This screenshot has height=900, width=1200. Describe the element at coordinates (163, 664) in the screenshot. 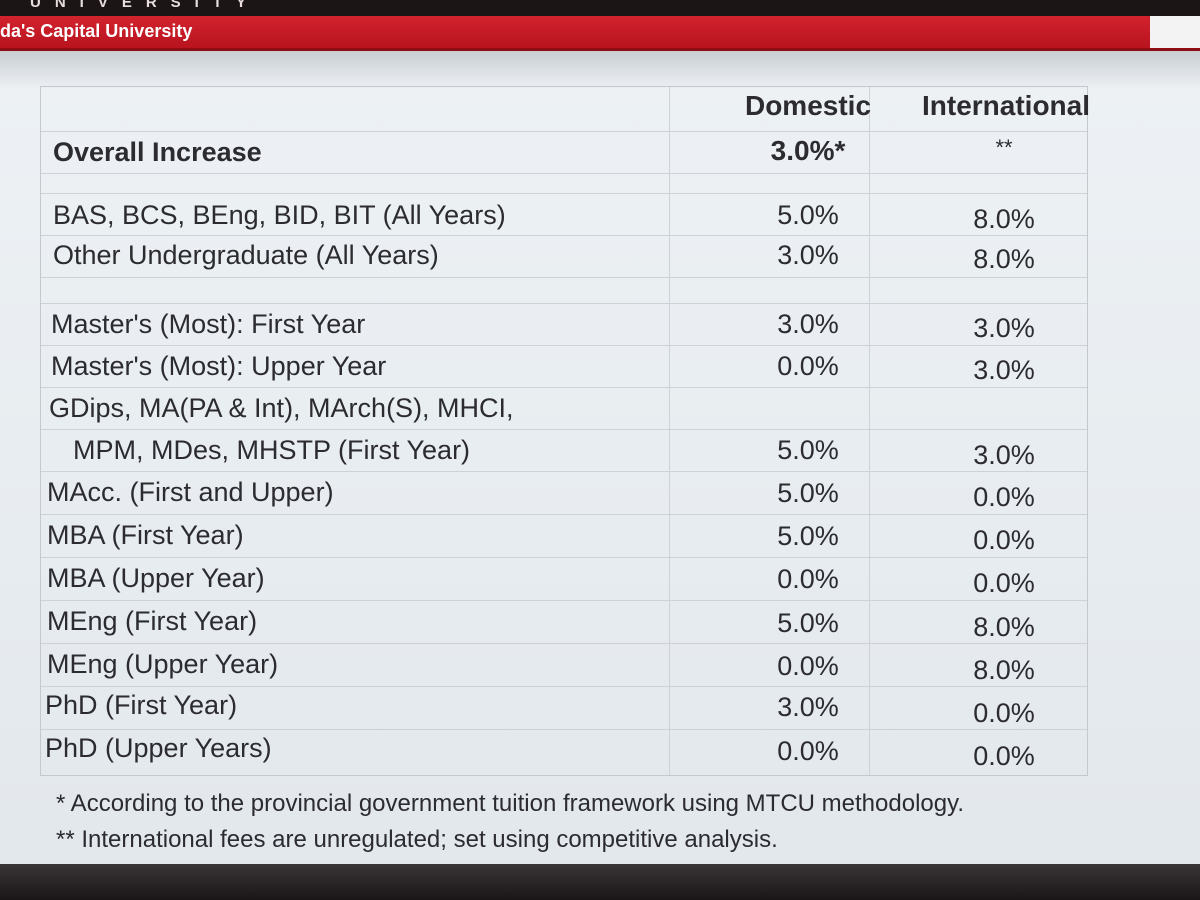

I see `program-label: MEng (Upper Year)` at that location.